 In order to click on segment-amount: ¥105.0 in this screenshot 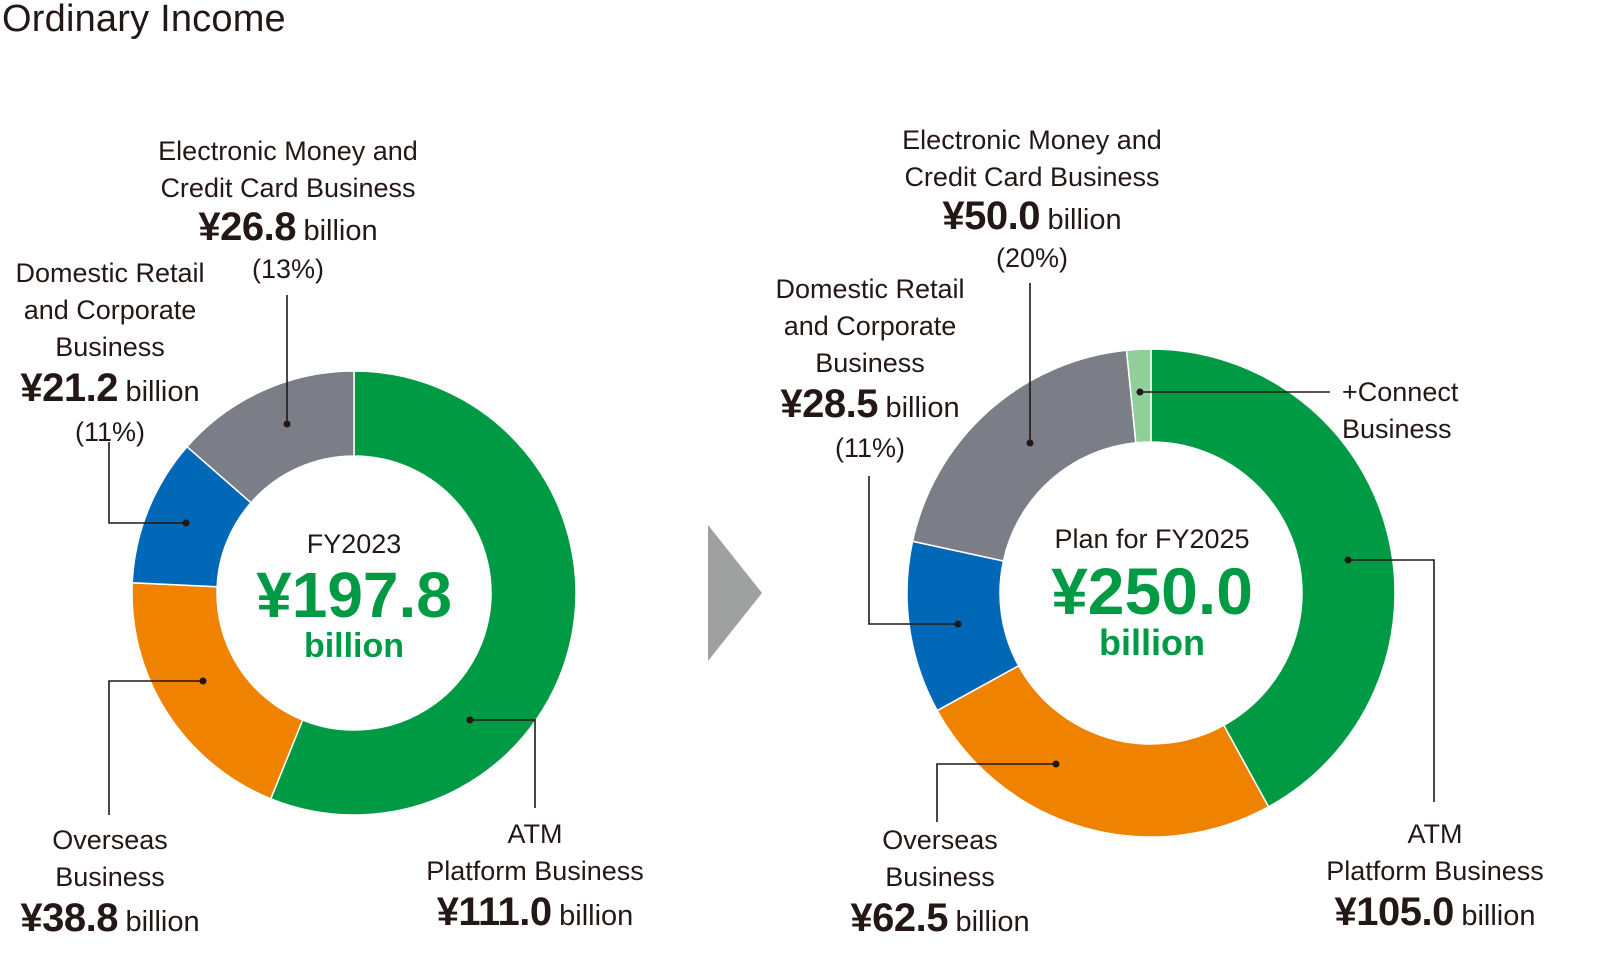, I will do `click(1394, 912)`.